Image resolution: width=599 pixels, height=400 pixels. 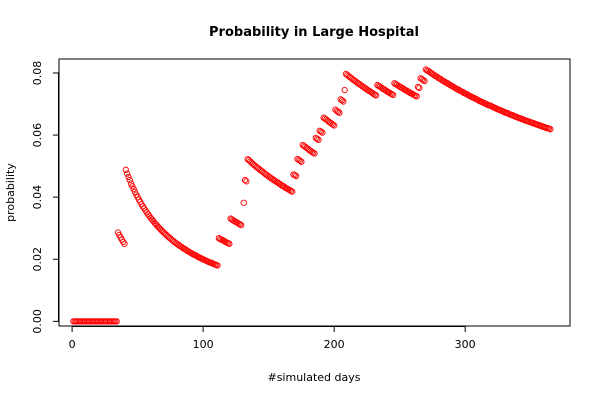 I want to click on x-tick-label: 200, so click(x=334, y=344).